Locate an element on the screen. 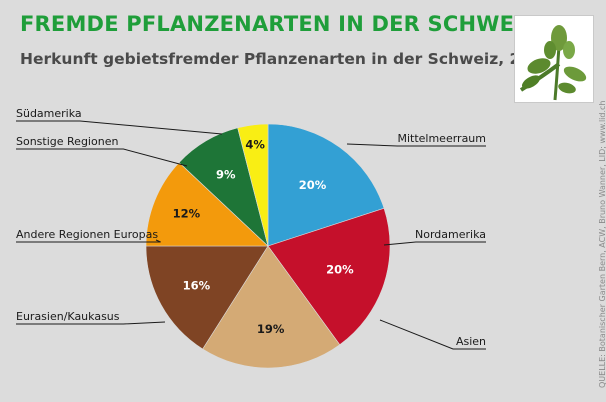  pie-value-label-andere-regionen-europas: 12% is located at coordinates (187, 214).